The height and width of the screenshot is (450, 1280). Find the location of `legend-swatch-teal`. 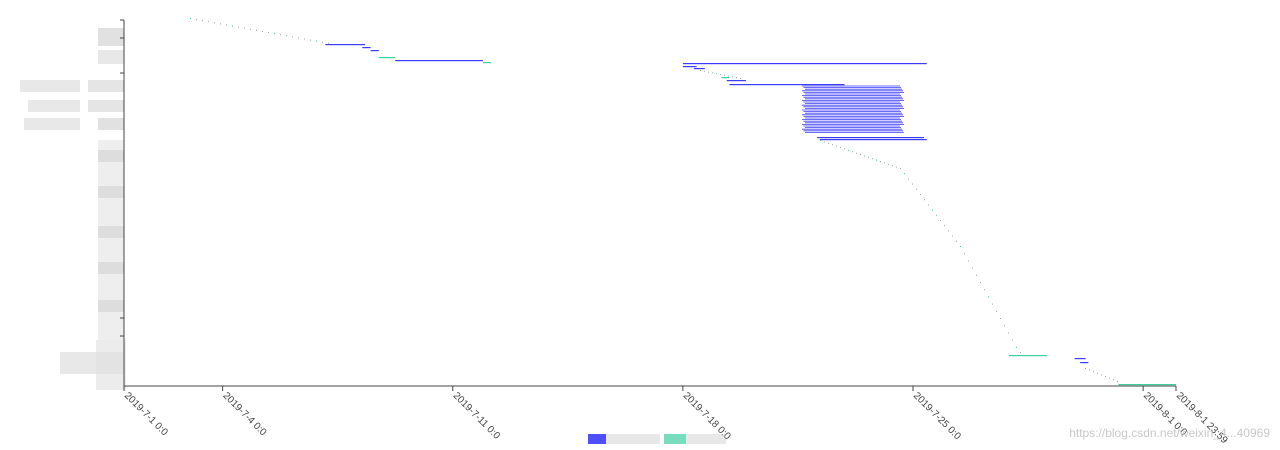

legend-swatch-teal is located at coordinates (675, 439).